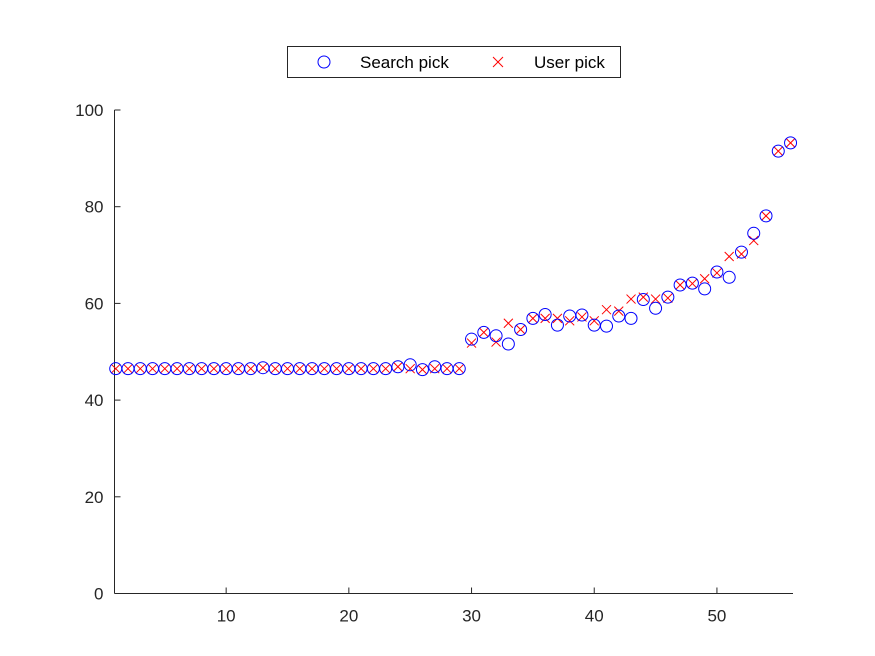 The width and height of the screenshot is (875, 656). I want to click on x-tick-label: 50, so click(716, 616).